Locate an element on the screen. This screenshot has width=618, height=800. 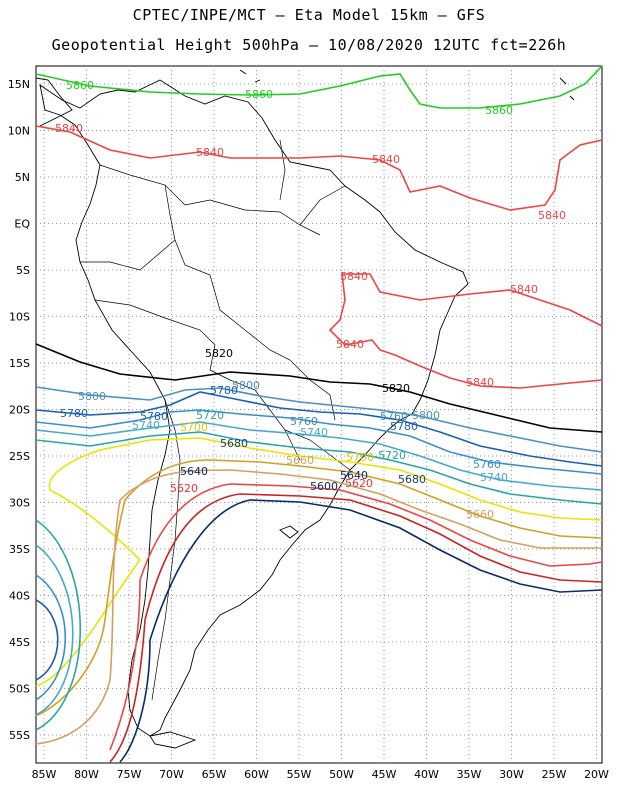
latitude-label: EQ is located at coordinates (22, 224).